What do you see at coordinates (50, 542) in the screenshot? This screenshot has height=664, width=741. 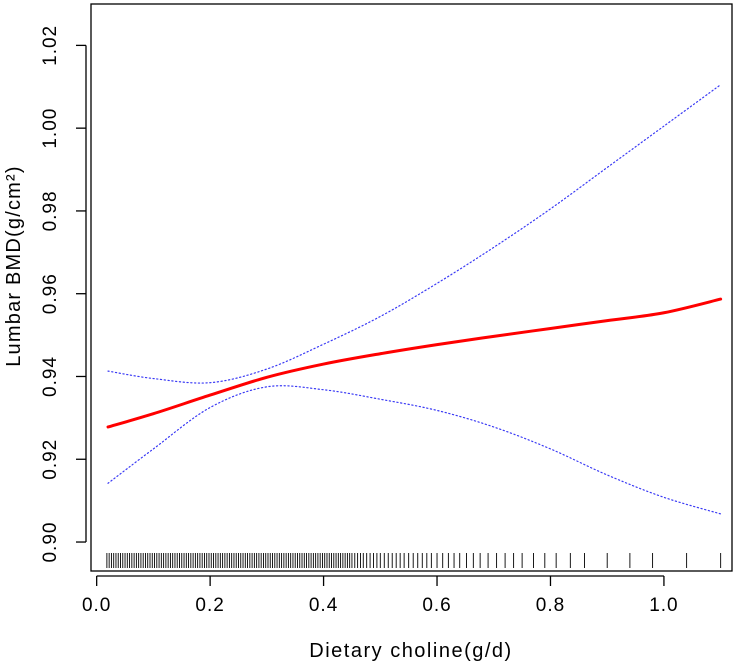 I see `y-tick-label: 0.90` at bounding box center [50, 542].